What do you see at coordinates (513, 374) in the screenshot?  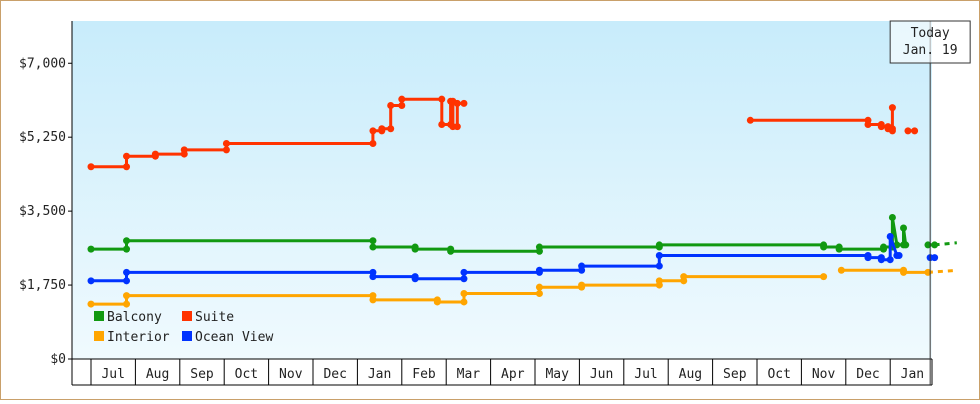 I see `x-tick-label: Apr` at bounding box center [513, 374].